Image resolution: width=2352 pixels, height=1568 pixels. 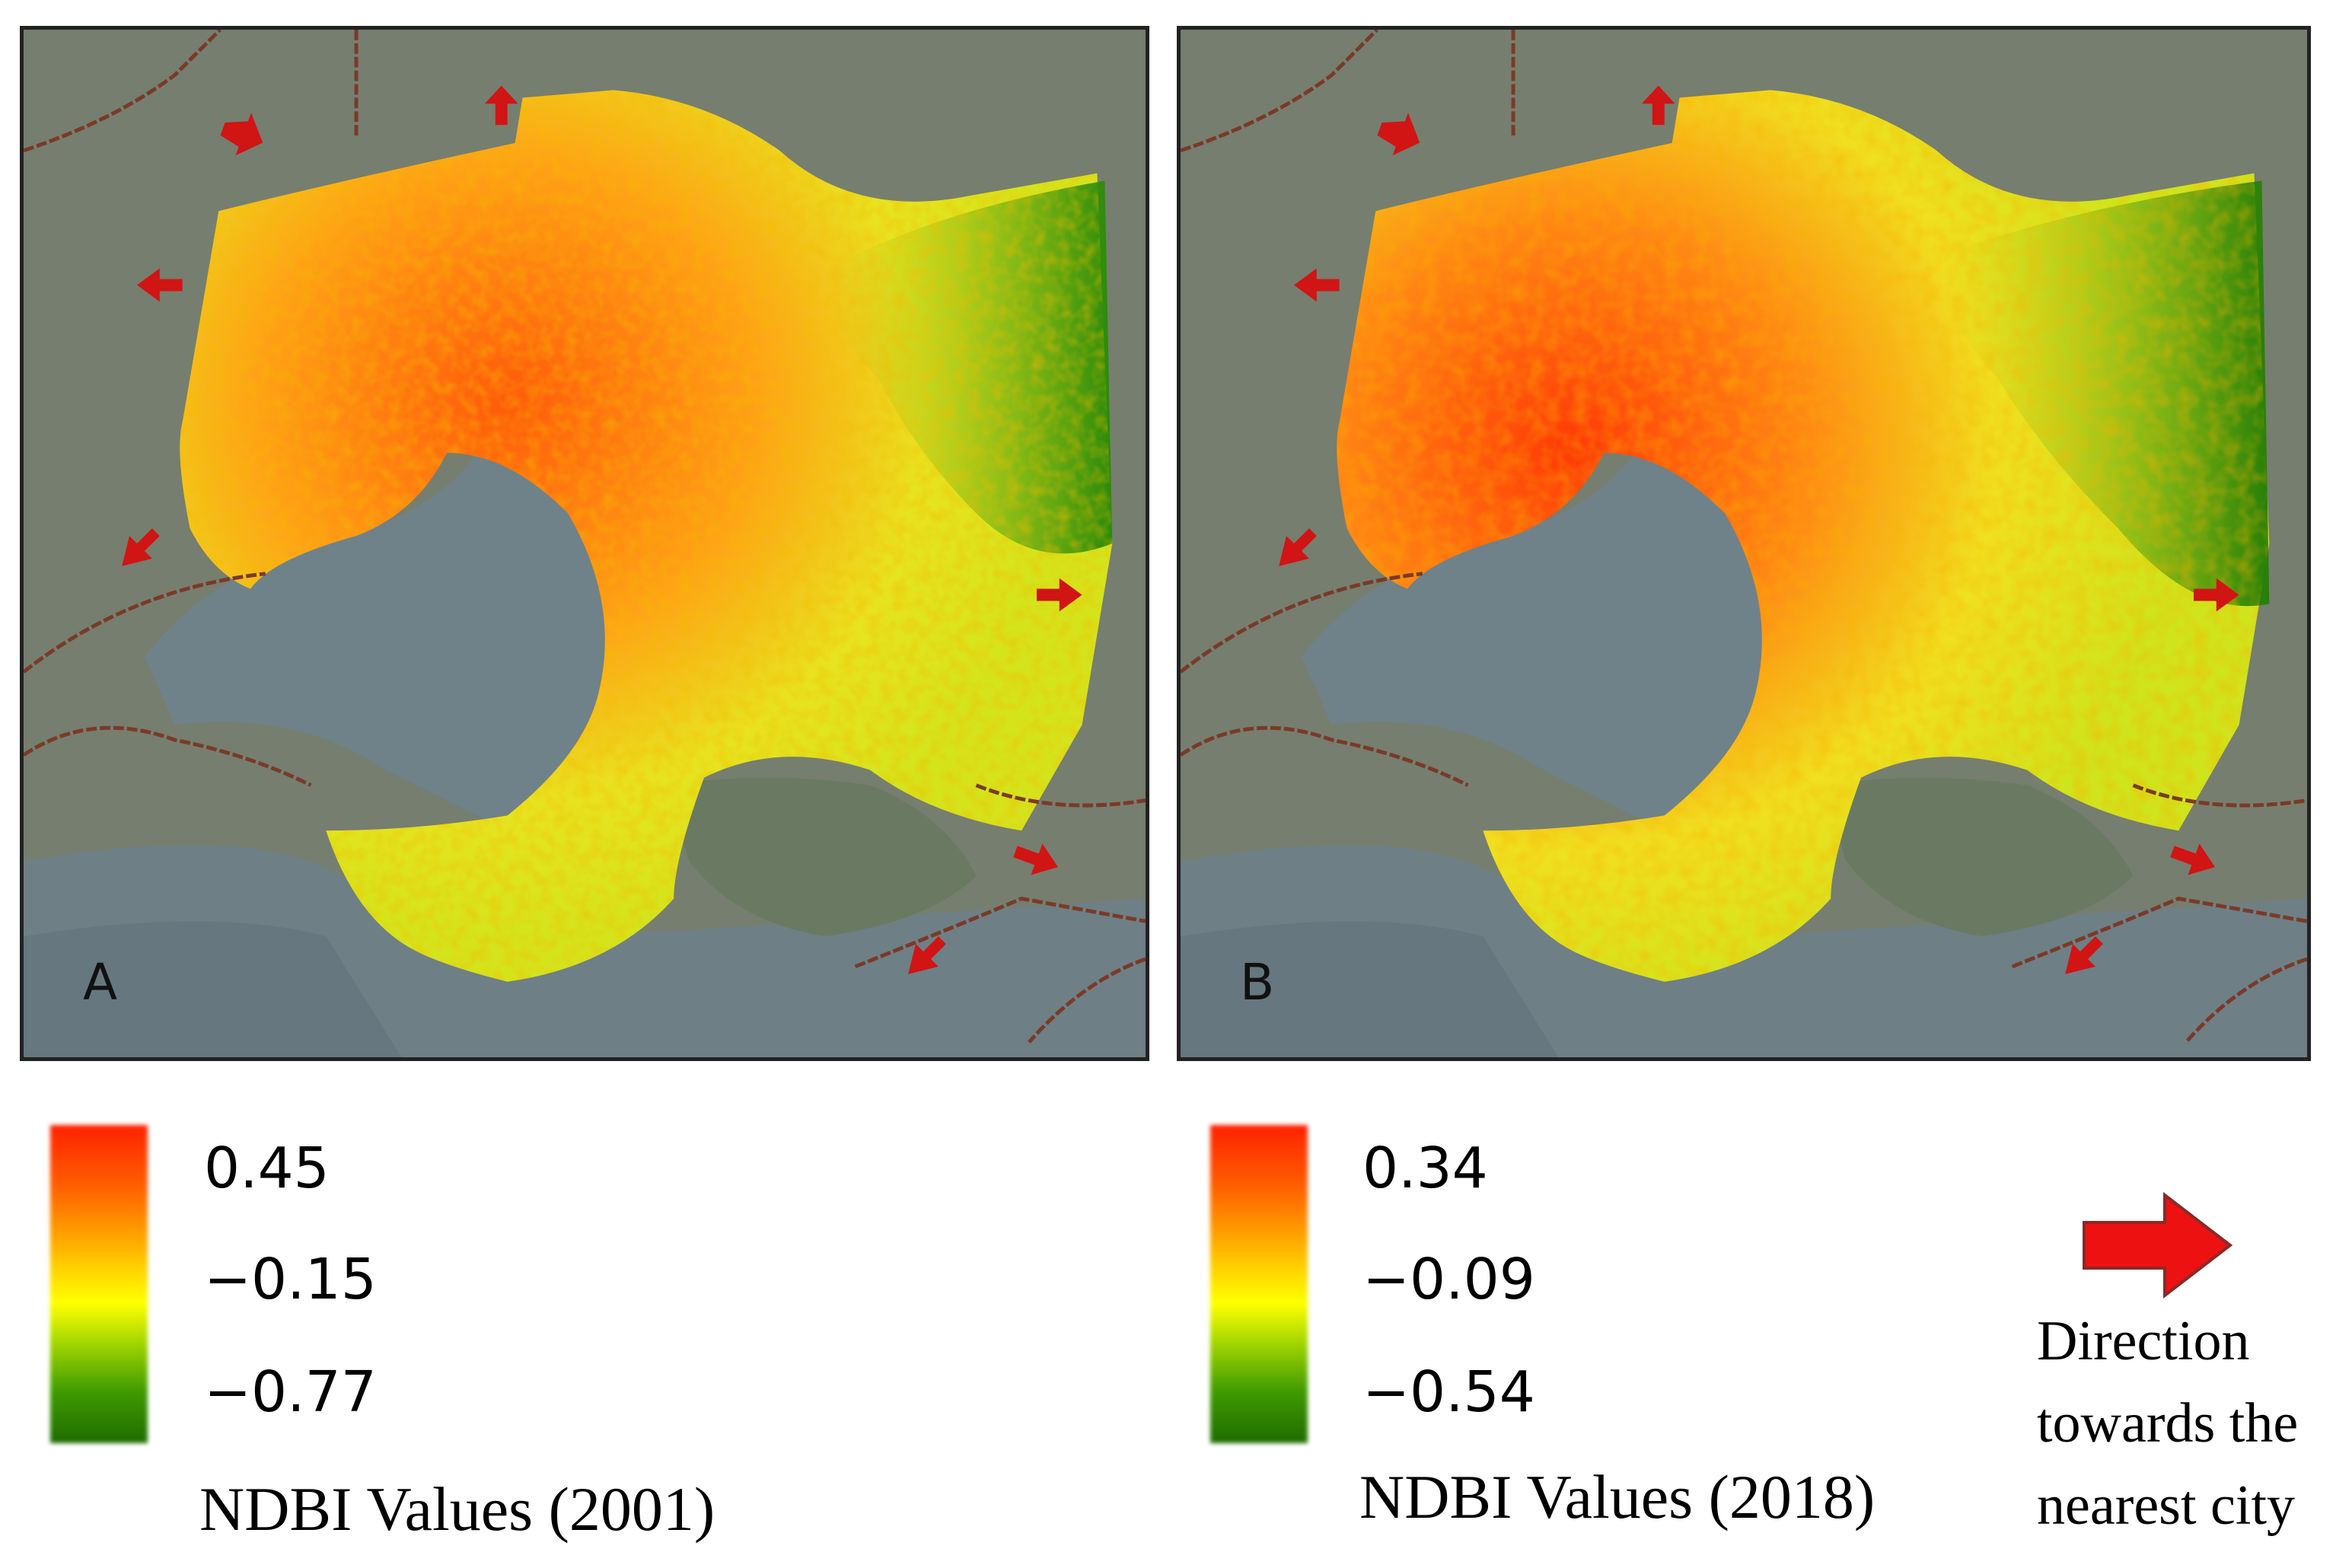 What do you see at coordinates (457, 1509) in the screenshot?
I see `legend-a-title: NDBI Values (2001)` at bounding box center [457, 1509].